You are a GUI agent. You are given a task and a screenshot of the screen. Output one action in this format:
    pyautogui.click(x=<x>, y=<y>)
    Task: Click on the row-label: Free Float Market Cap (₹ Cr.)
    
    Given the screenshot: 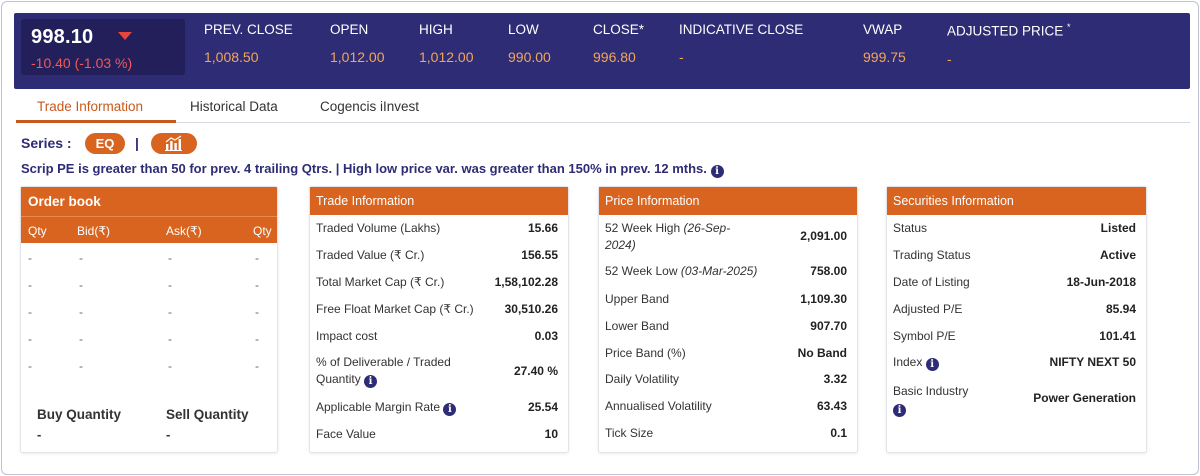 What is the action you would take?
    pyautogui.click(x=395, y=309)
    